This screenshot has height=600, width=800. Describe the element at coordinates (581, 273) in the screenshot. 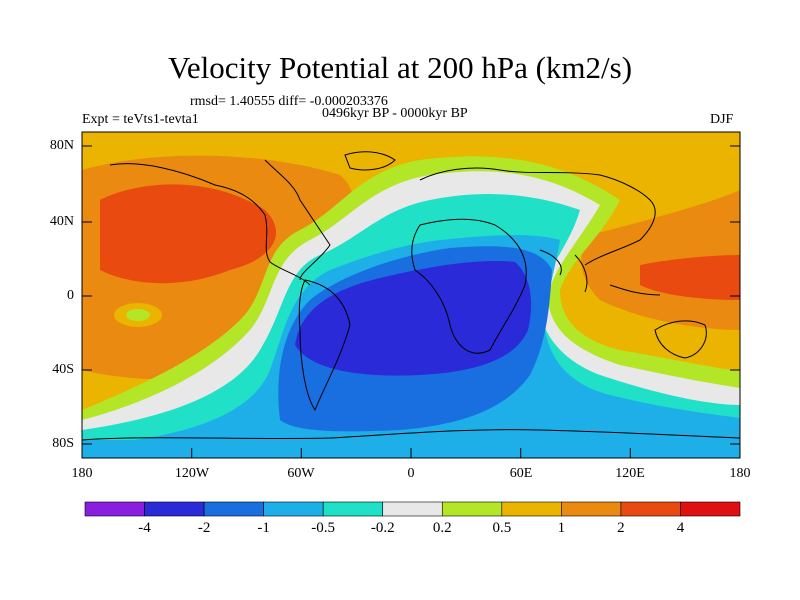

I see `coast-india` at that location.